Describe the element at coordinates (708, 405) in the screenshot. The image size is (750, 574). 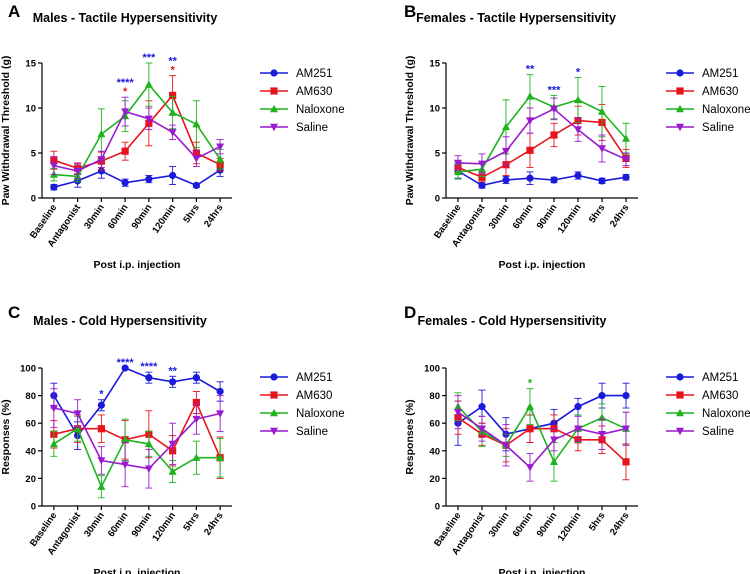
I see `legend: AM251 AM630 Naloxone Saline` at that location.